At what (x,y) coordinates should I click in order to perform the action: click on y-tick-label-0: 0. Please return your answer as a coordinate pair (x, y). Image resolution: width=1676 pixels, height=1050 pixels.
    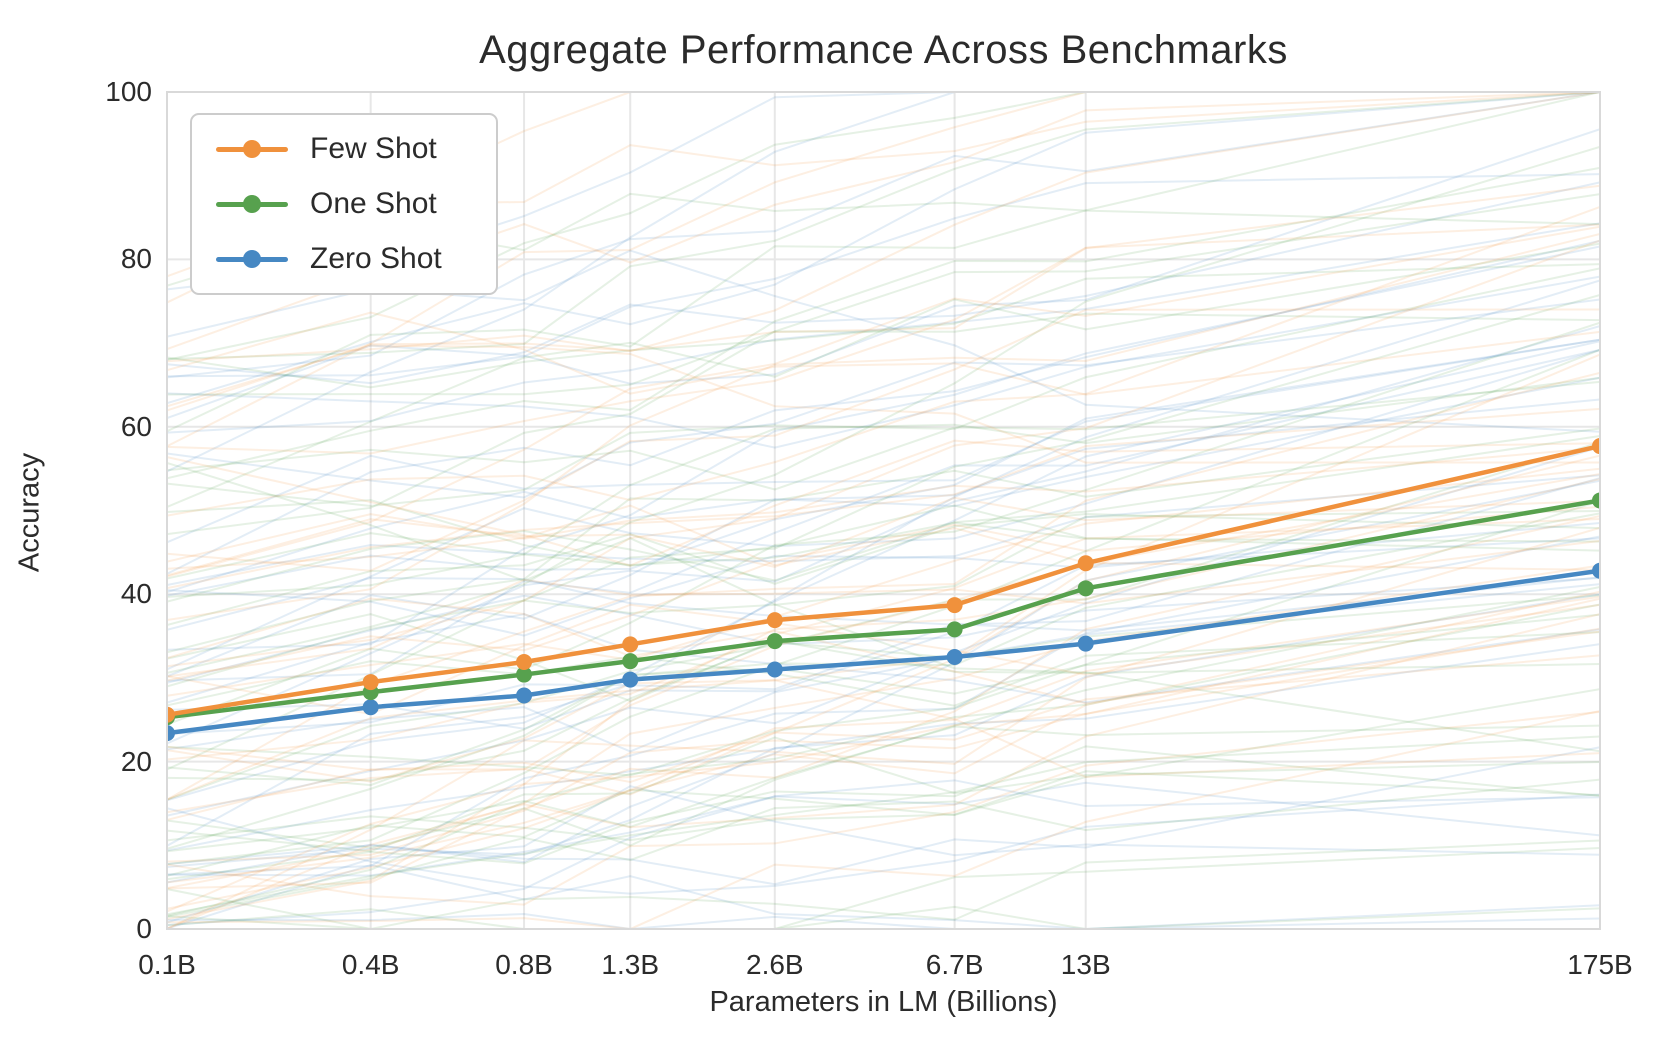
    Looking at the image, I should click on (144, 928).